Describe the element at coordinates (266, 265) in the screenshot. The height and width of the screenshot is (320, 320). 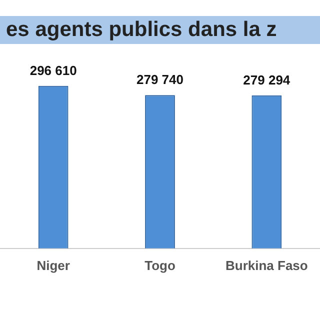
I see `x-tick-label: Burkina Faso` at that location.